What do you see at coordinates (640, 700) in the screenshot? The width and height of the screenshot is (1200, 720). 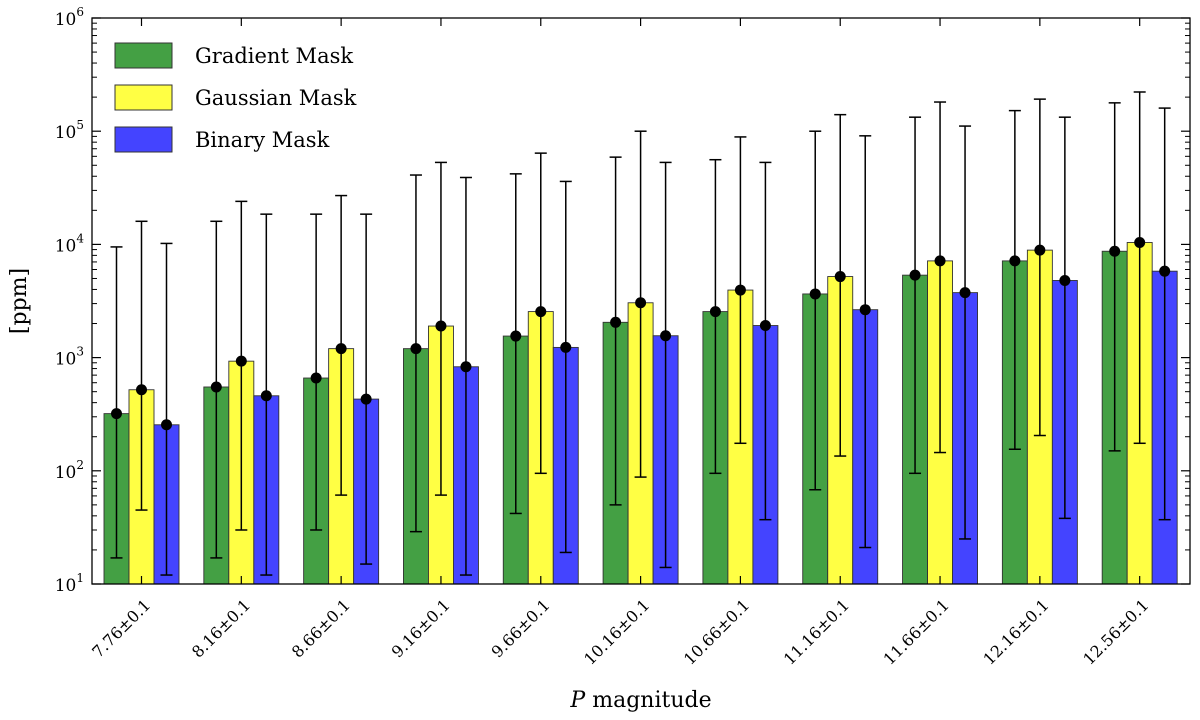 I see `x-axis-label: P magnitude` at bounding box center [640, 700].